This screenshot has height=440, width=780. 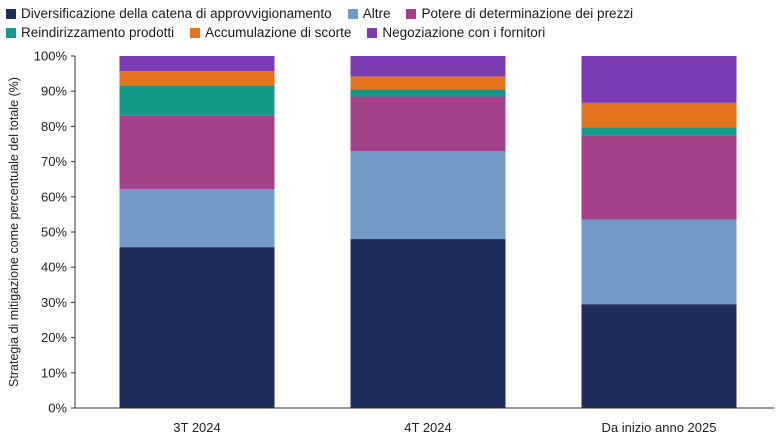 What do you see at coordinates (54, 267) in the screenshot?
I see `y-tick-label: 40%` at bounding box center [54, 267].